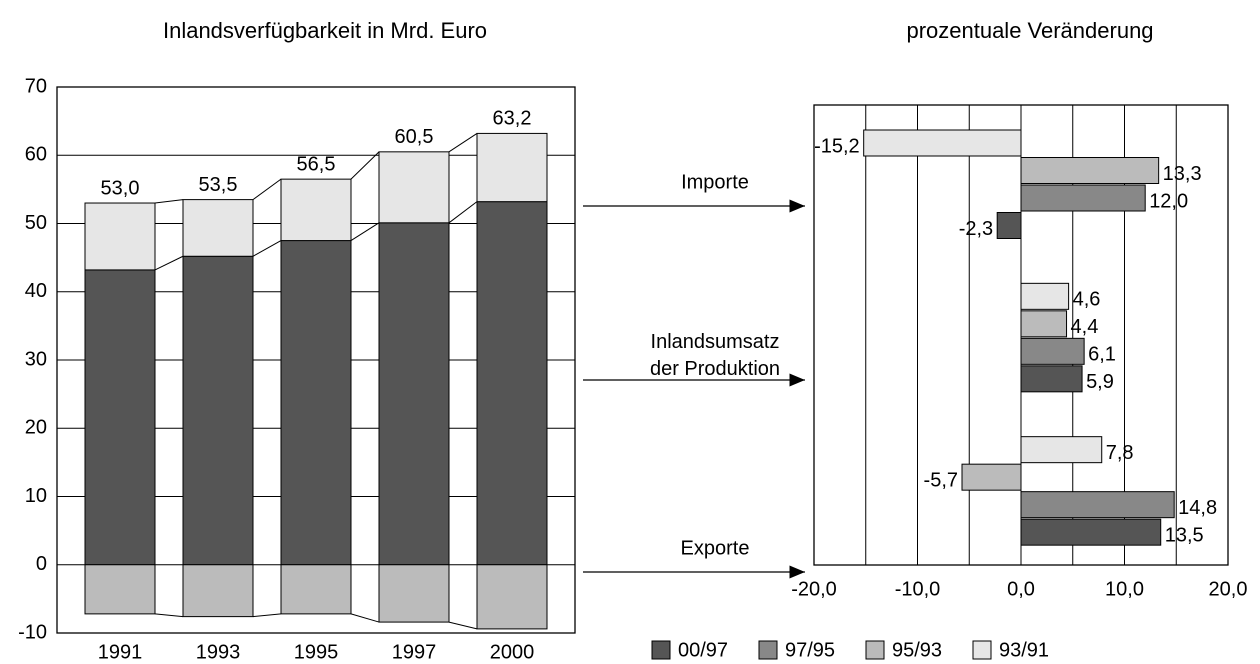  I want to click on total-label: 56,5, so click(316, 164).